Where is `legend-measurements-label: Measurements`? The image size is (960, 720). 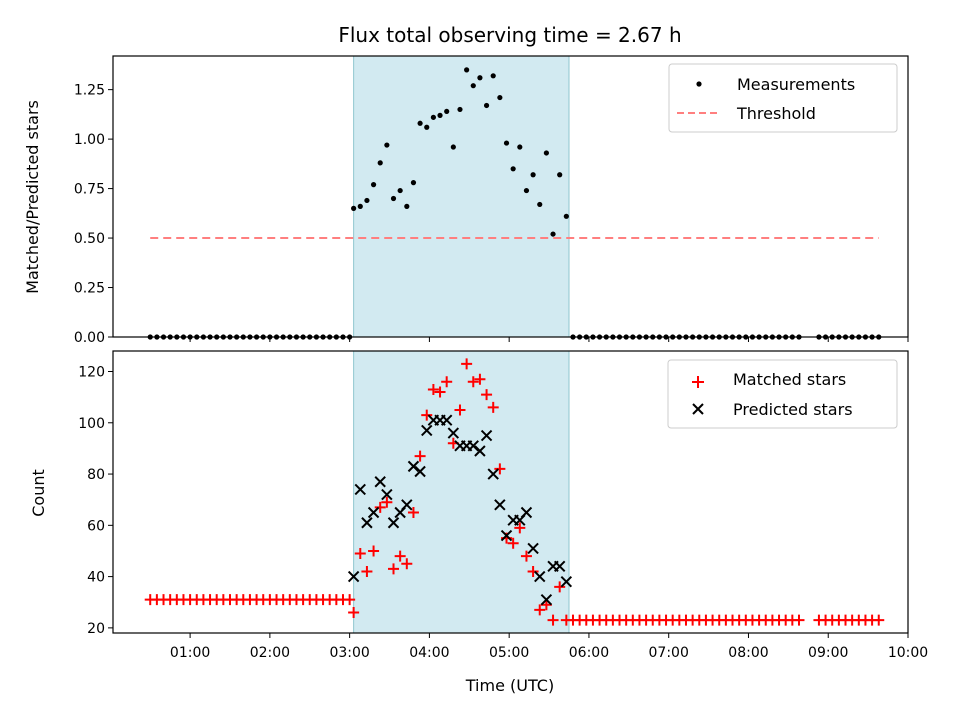 legend-measurements-label: Measurements is located at coordinates (796, 84).